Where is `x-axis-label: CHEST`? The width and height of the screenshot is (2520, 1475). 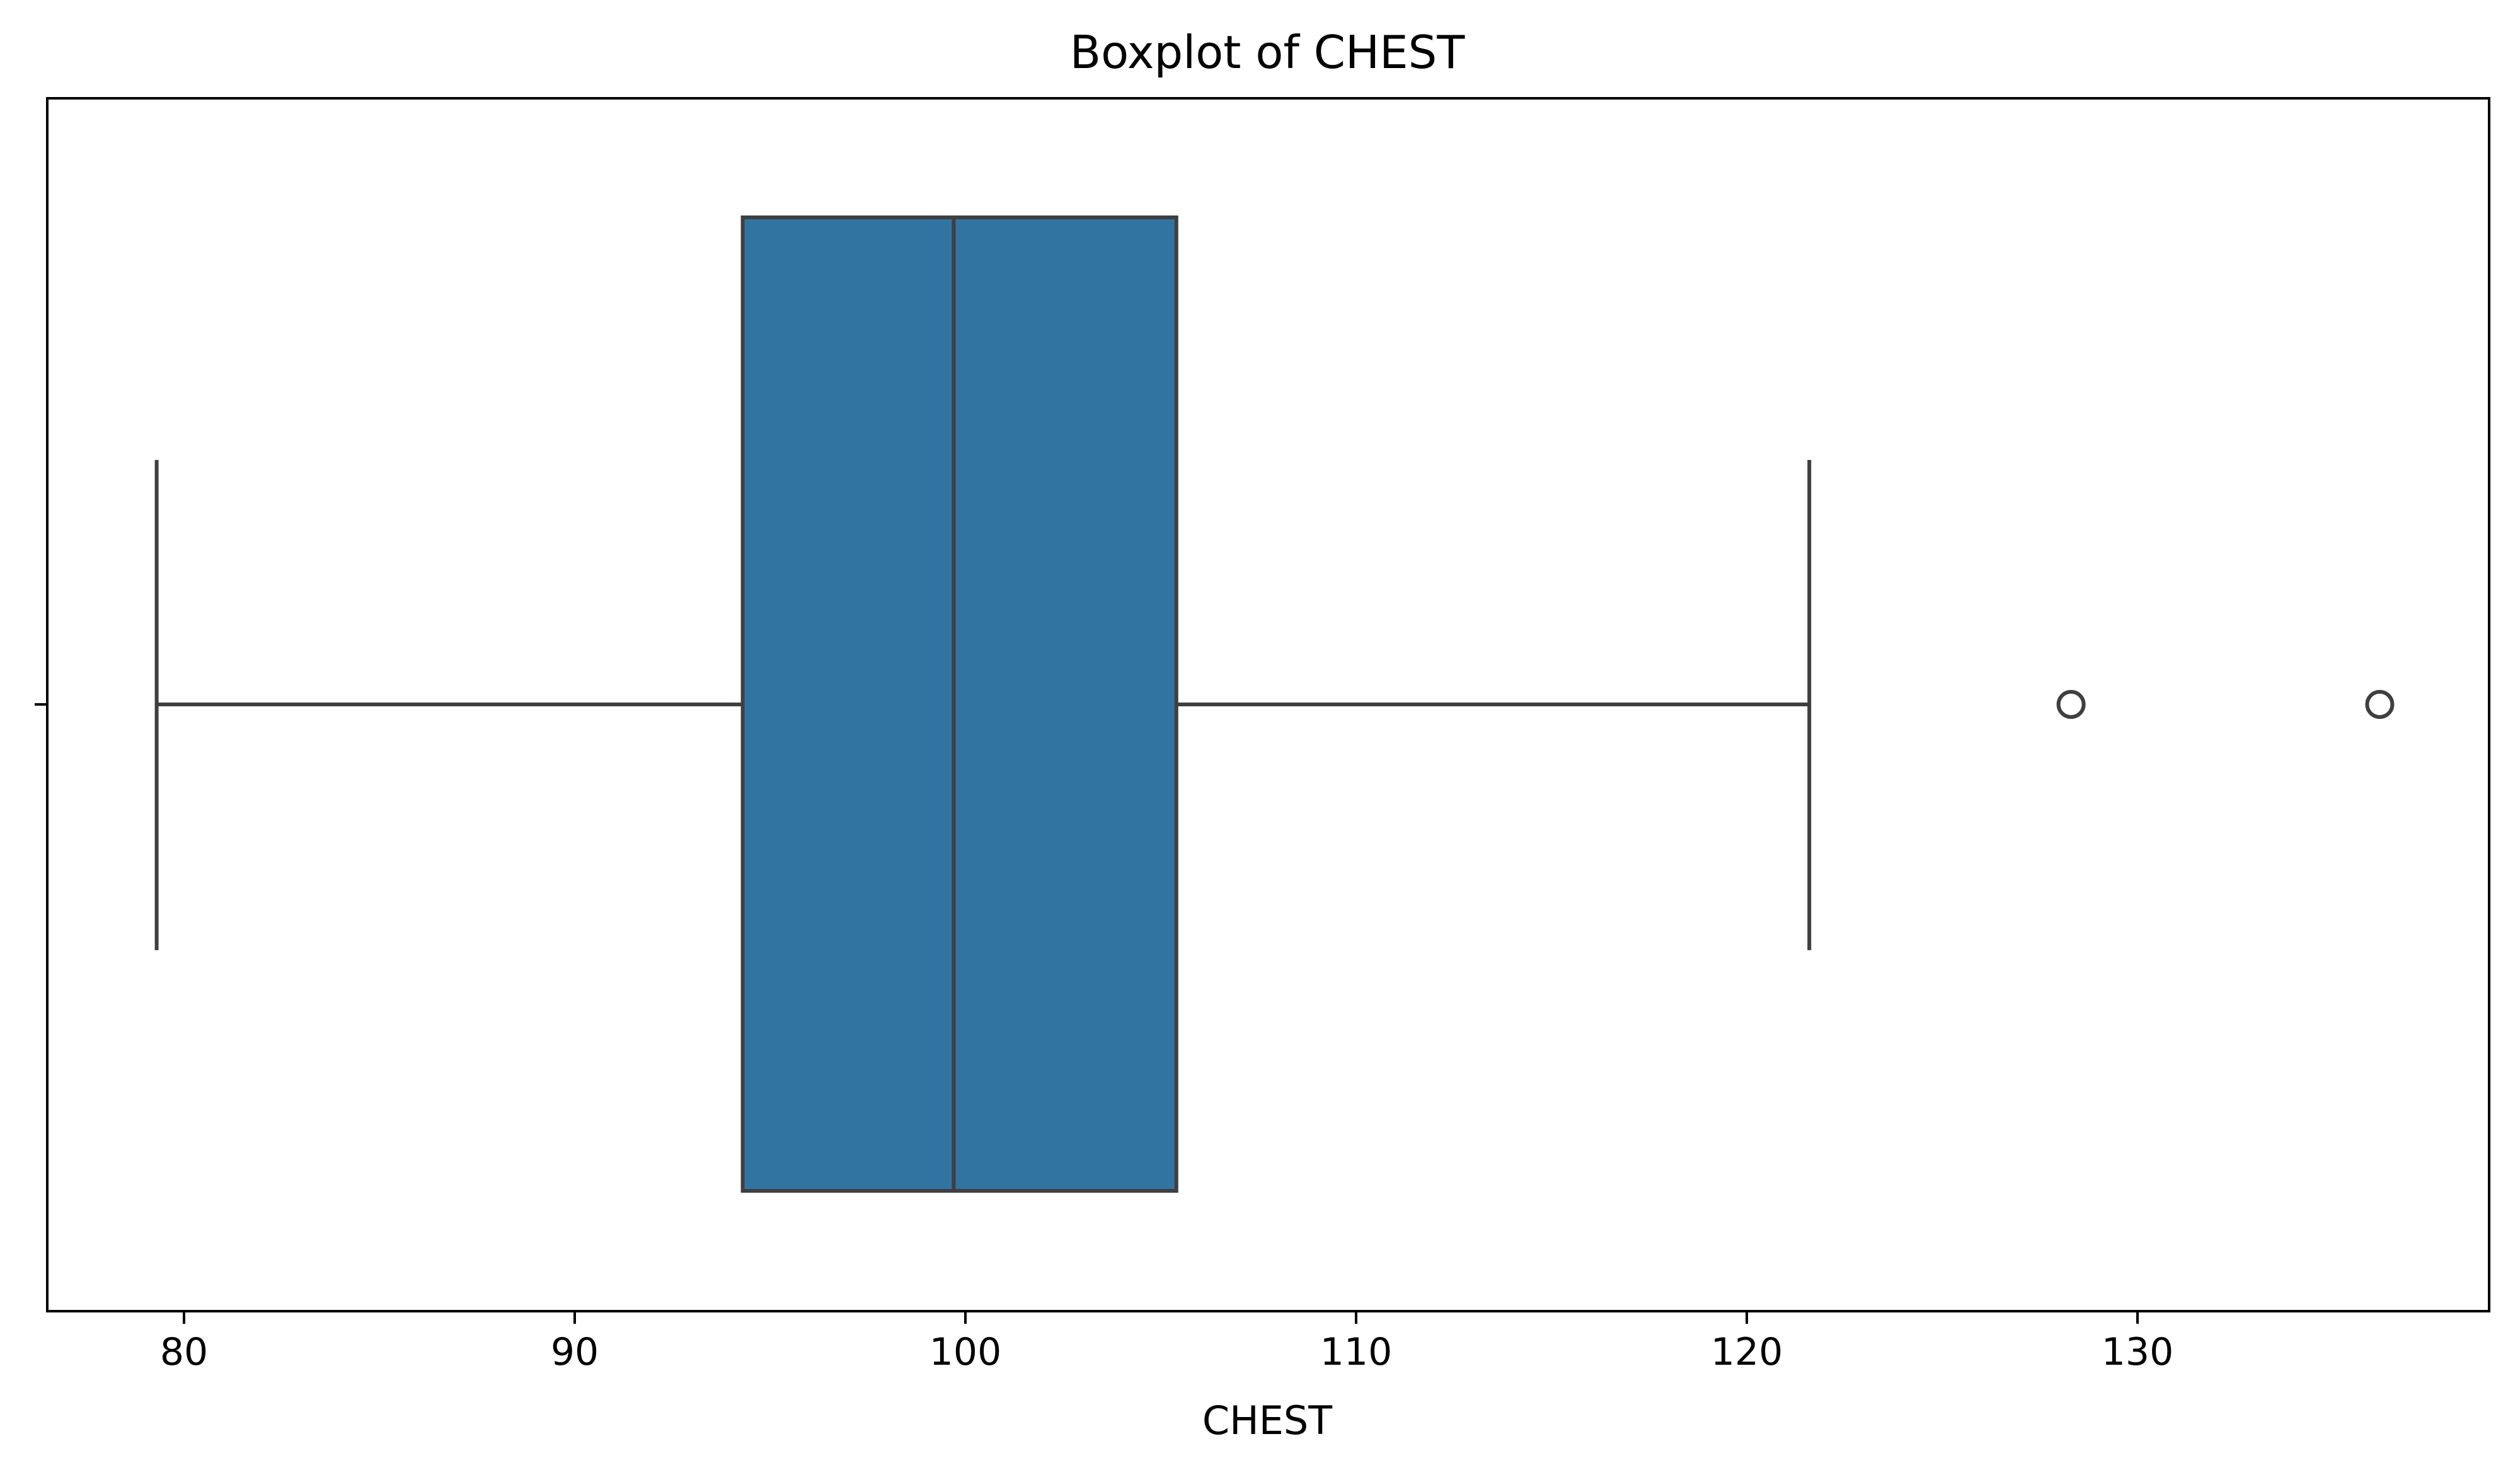 x-axis-label: CHEST is located at coordinates (1267, 1421).